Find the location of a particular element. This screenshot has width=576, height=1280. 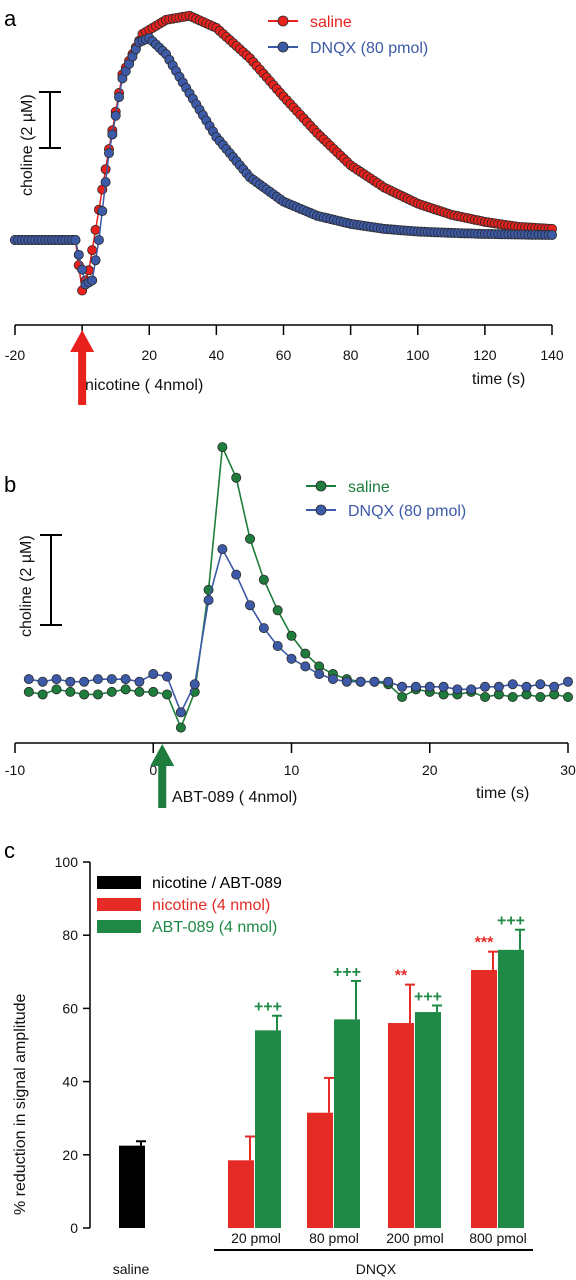

group-label-c: 800 pmol is located at coordinates (498, 1238).